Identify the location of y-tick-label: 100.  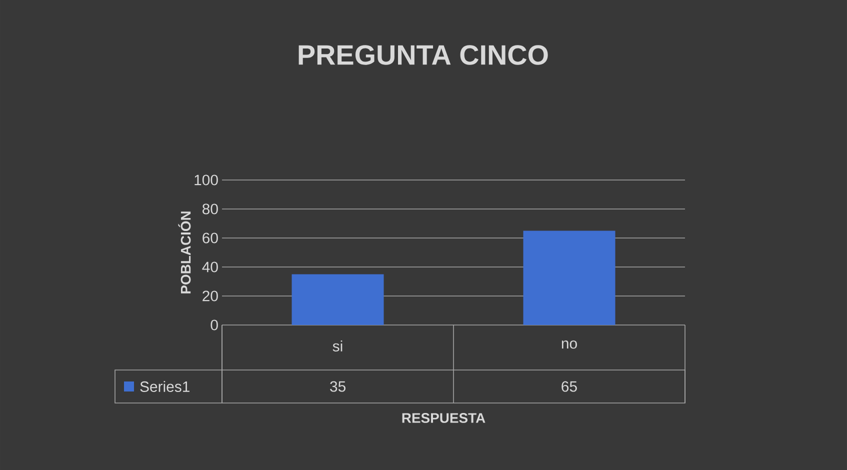
(206, 180).